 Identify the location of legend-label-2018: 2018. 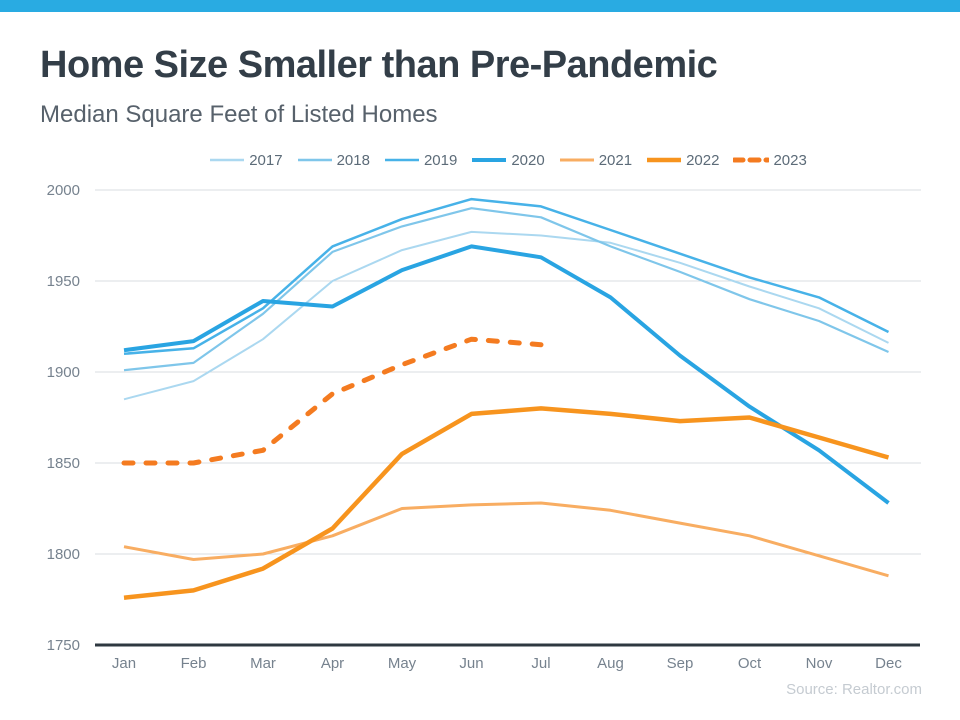
(353, 160).